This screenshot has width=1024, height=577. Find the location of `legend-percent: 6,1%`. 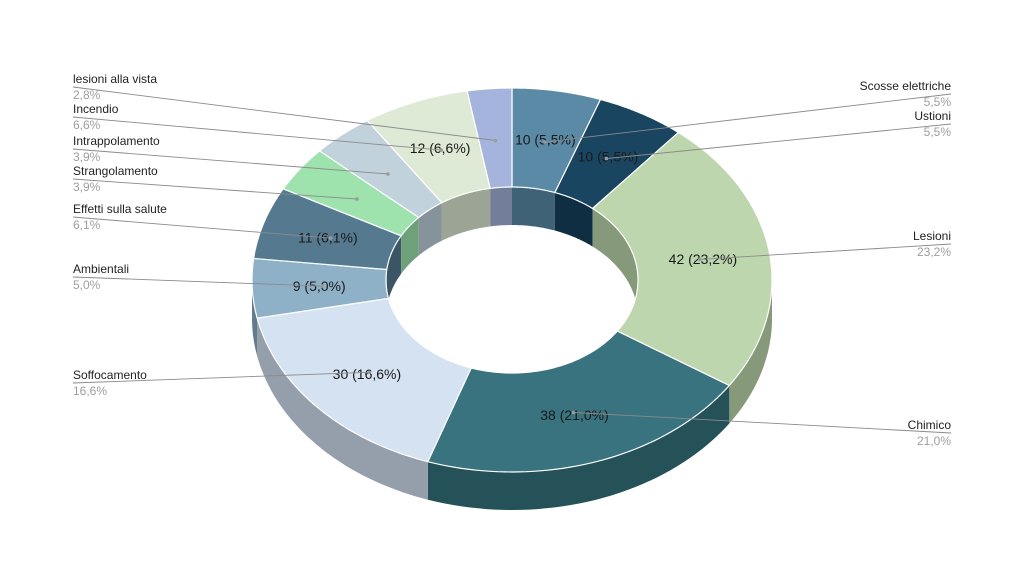

legend-percent: 6,1% is located at coordinates (87, 225).